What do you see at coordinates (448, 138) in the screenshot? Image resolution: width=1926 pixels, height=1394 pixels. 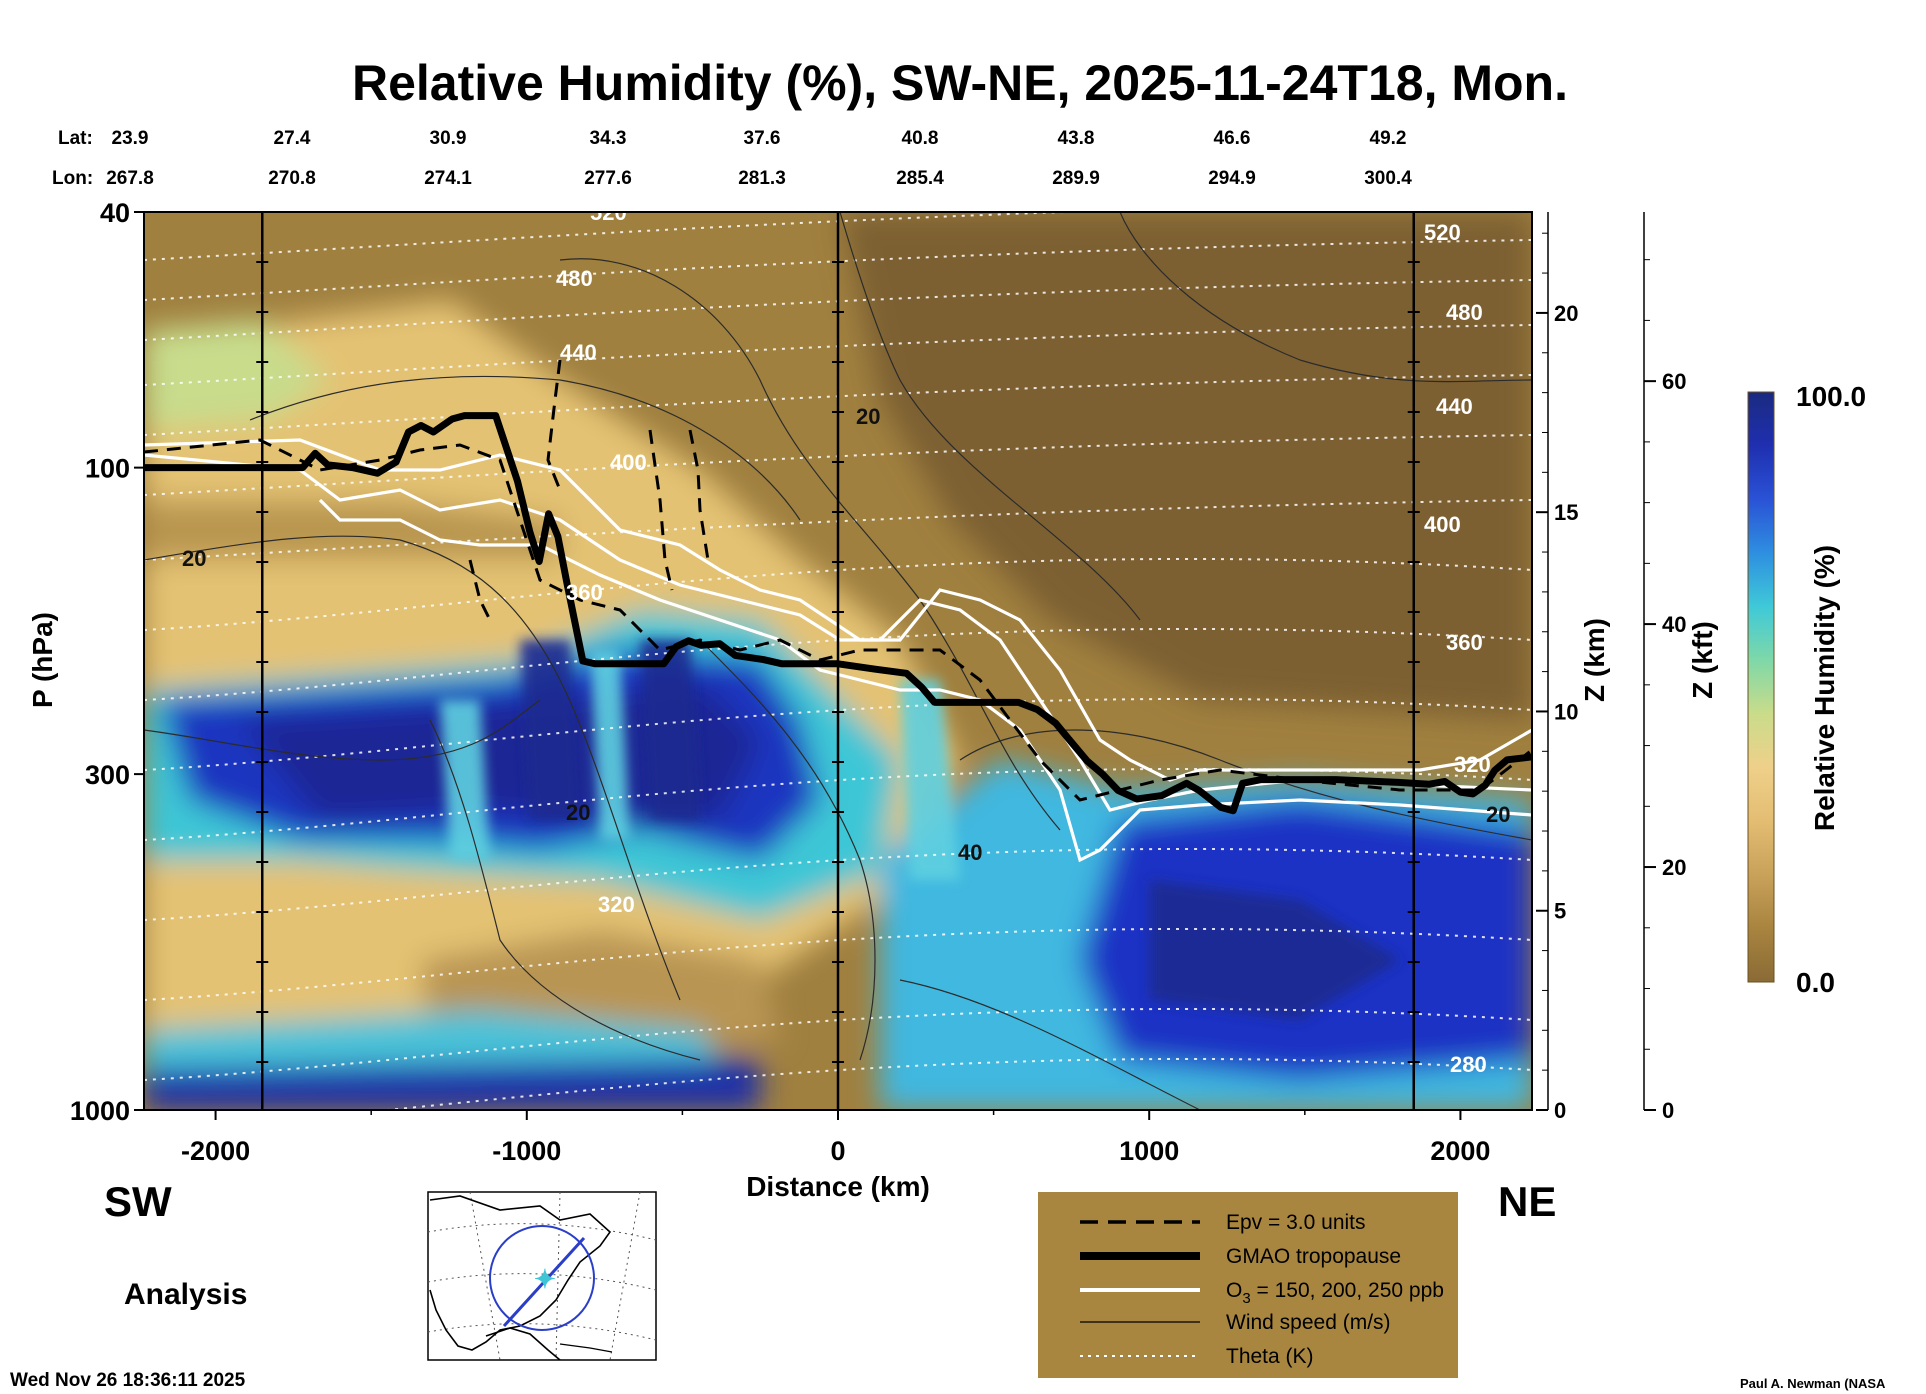 I see `lat-value: 30.9` at bounding box center [448, 138].